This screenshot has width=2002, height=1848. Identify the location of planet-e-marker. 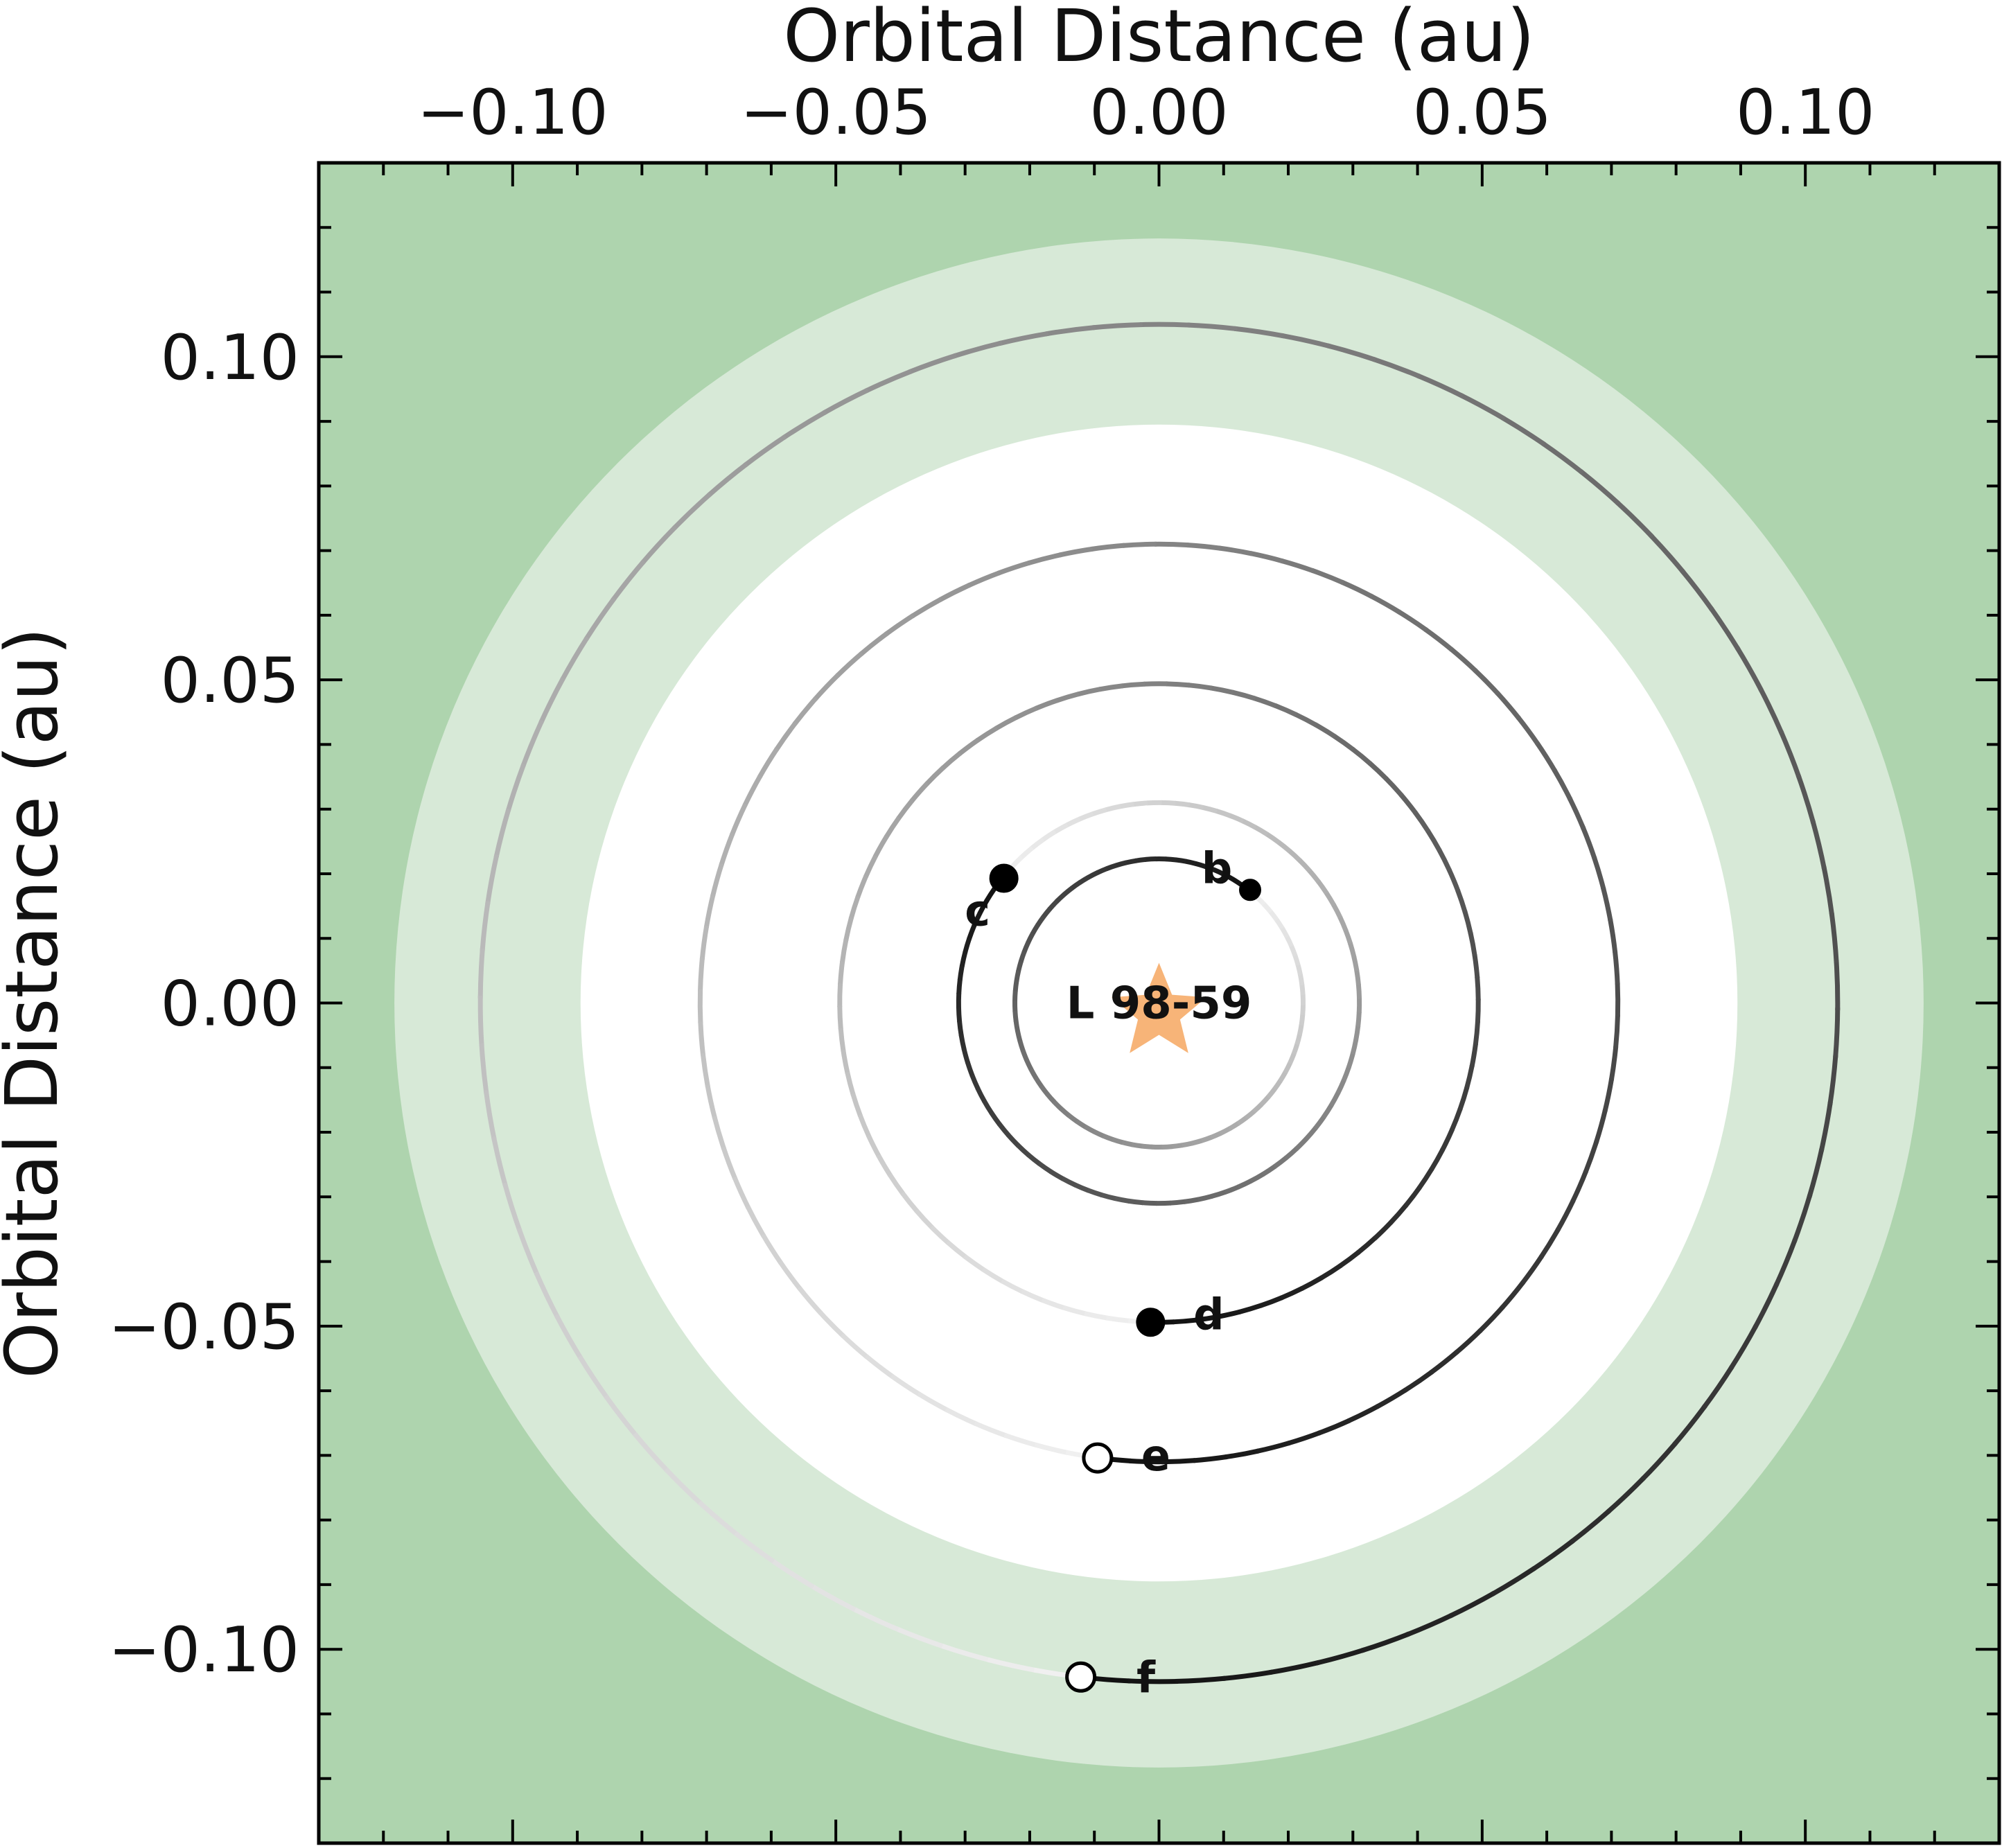
(1098, 1458).